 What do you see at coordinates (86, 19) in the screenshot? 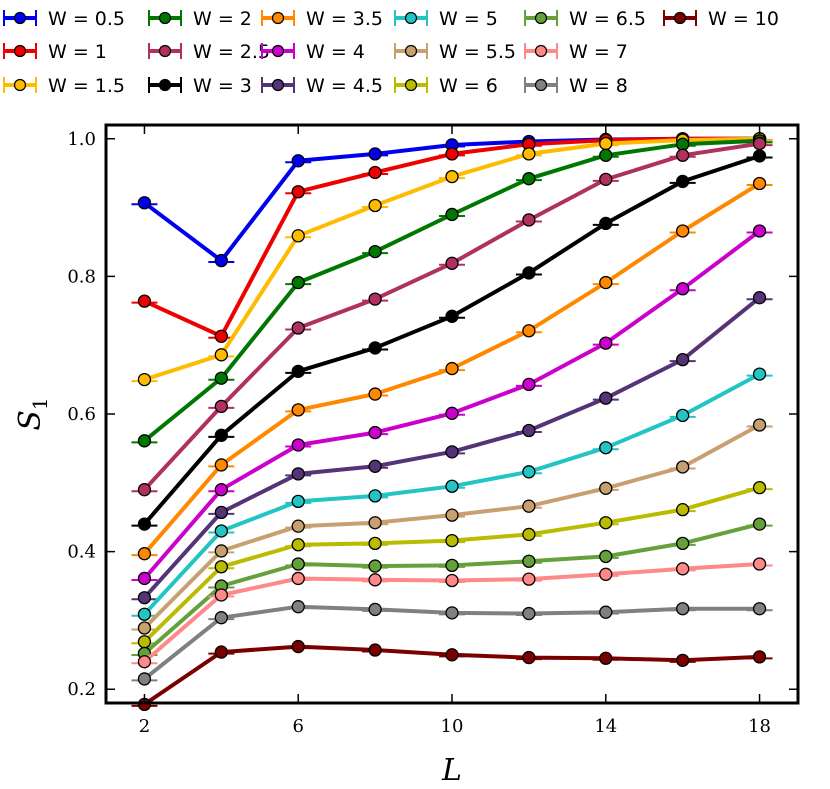
I see `legend-label: W = 0.5` at bounding box center [86, 19].